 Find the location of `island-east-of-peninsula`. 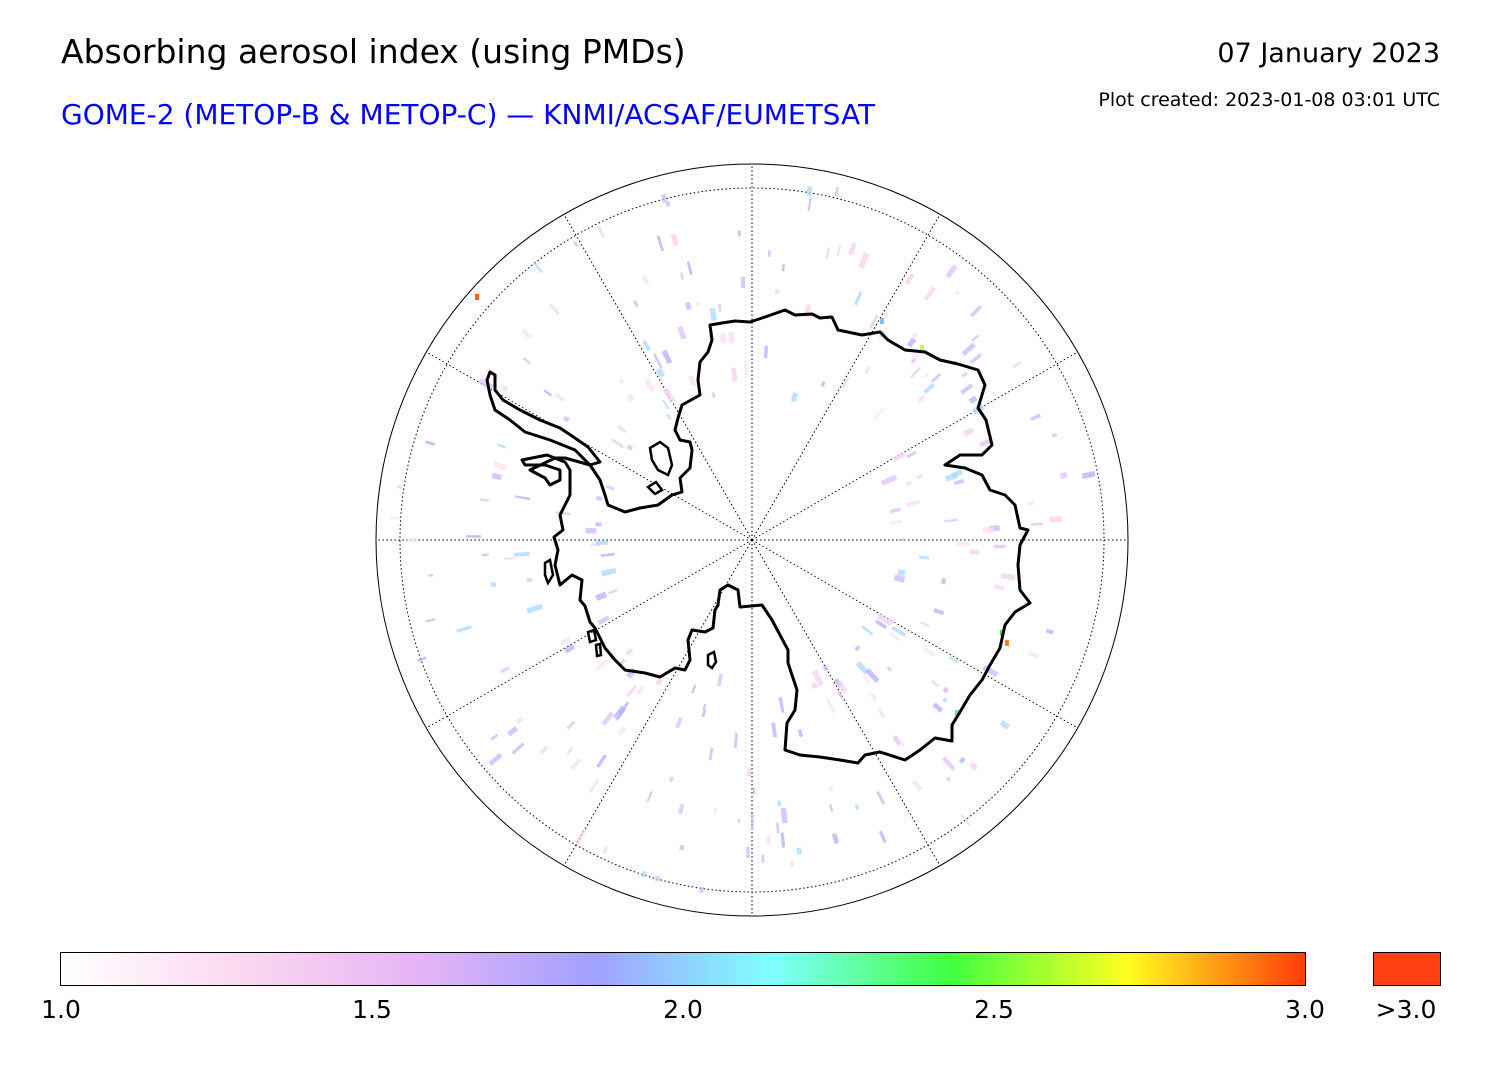

island-east-of-peninsula is located at coordinates (661, 458).